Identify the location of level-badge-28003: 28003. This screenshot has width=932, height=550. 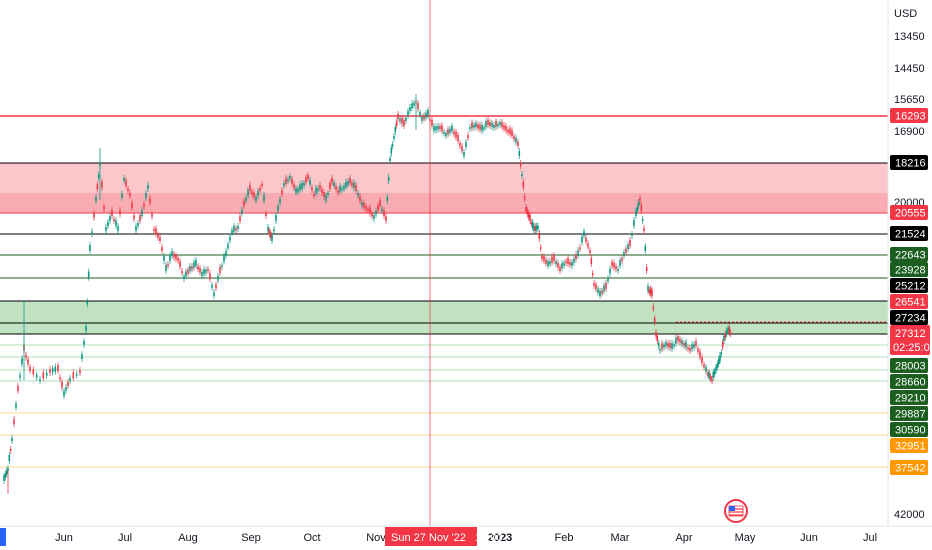
(909, 365).